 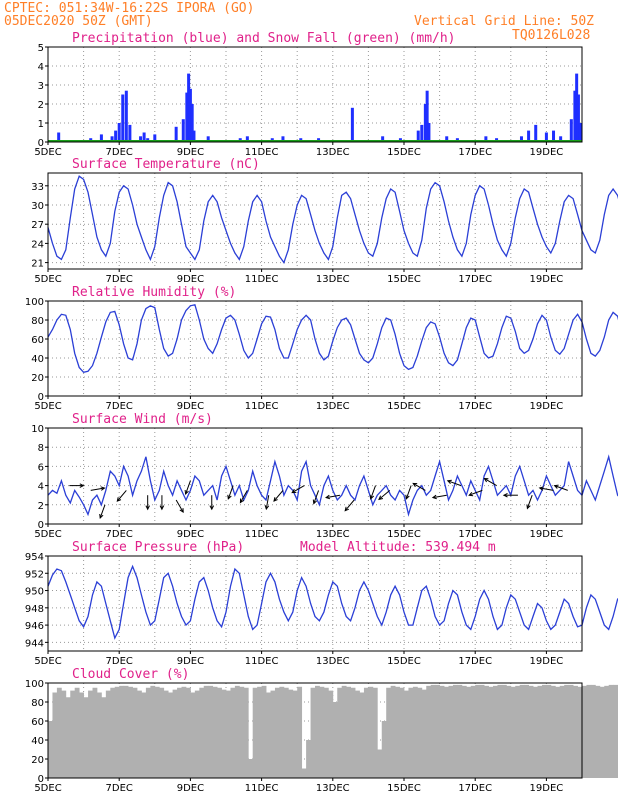 What do you see at coordinates (37, 378) in the screenshot?
I see `rh-ytick-label: 20` at bounding box center [37, 378].